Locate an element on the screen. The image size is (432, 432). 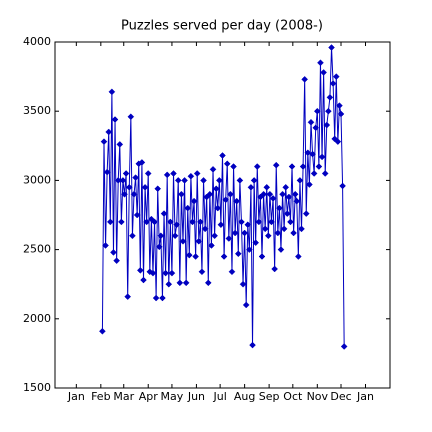
x-tick-label: Dec is located at coordinates (340, 396).